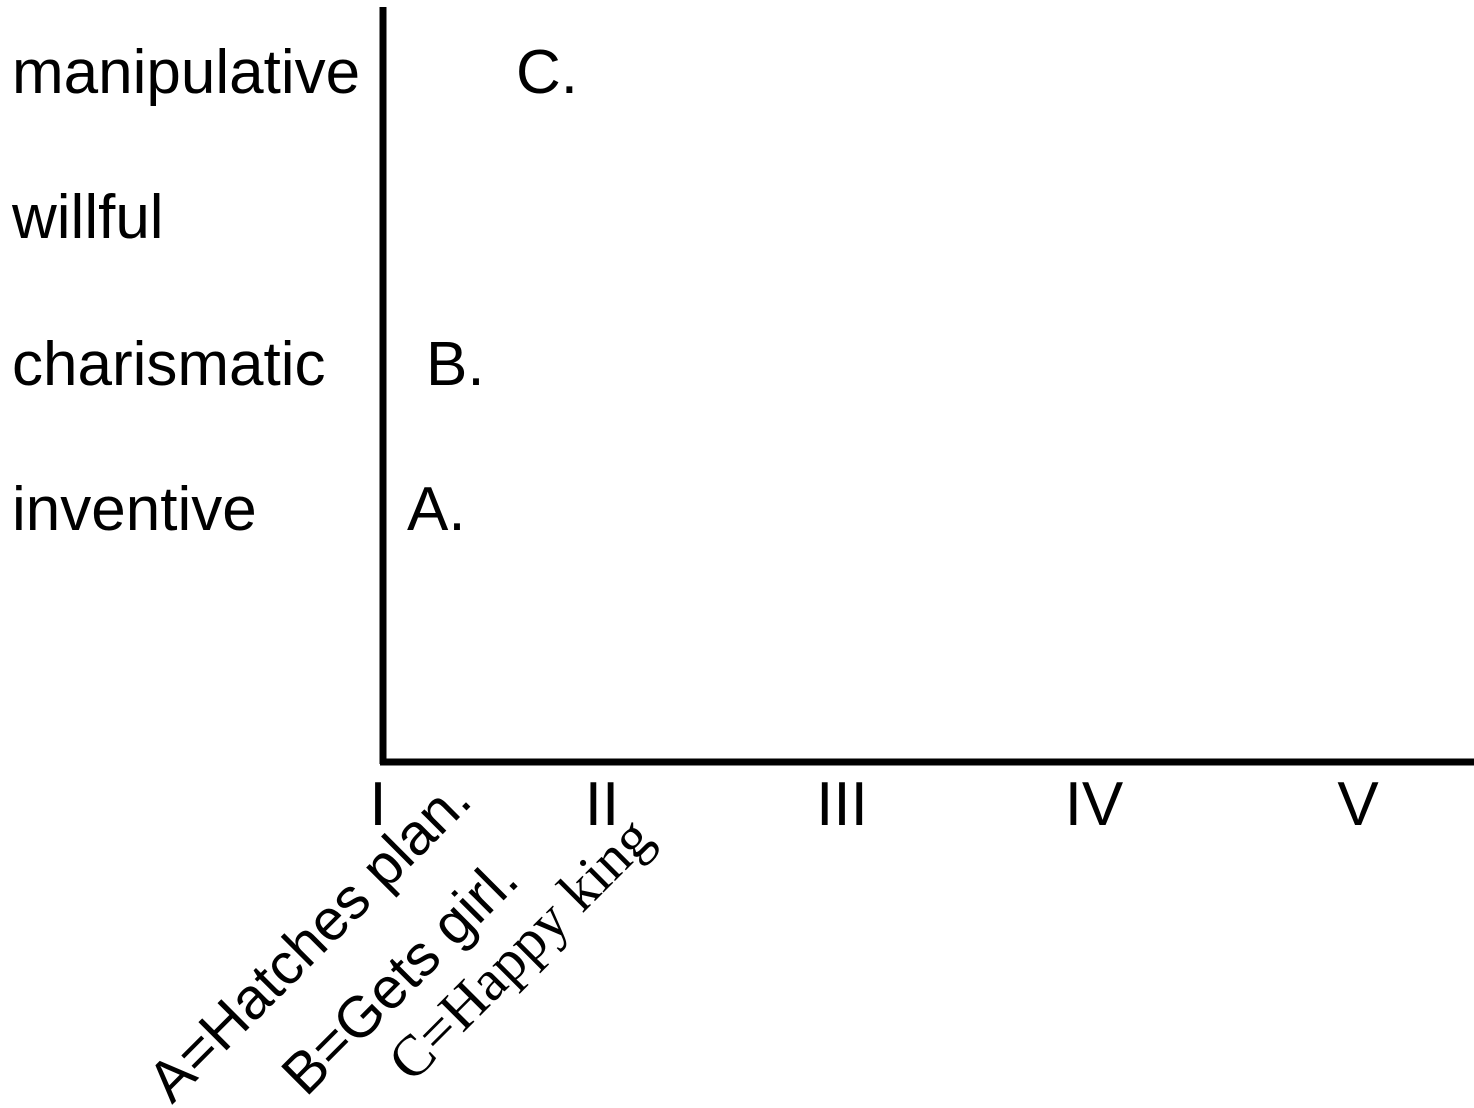 This screenshot has width=1474, height=1108. Describe the element at coordinates (842, 804) in the screenshot. I see `x-tick-label-III: III` at that location.